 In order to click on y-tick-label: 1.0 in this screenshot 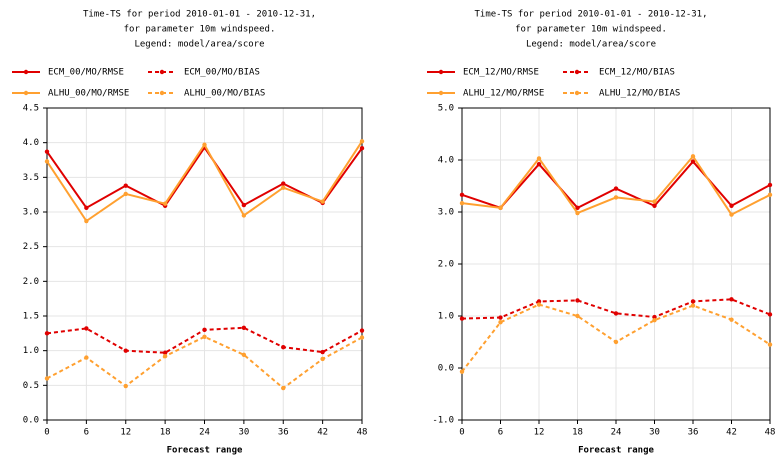, I will do `click(446, 317)`.